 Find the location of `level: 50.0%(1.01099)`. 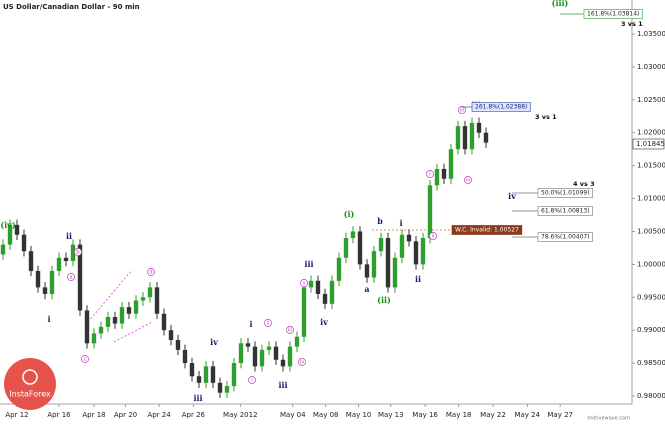

level: 50.0%(1.01099) is located at coordinates (552, 193).